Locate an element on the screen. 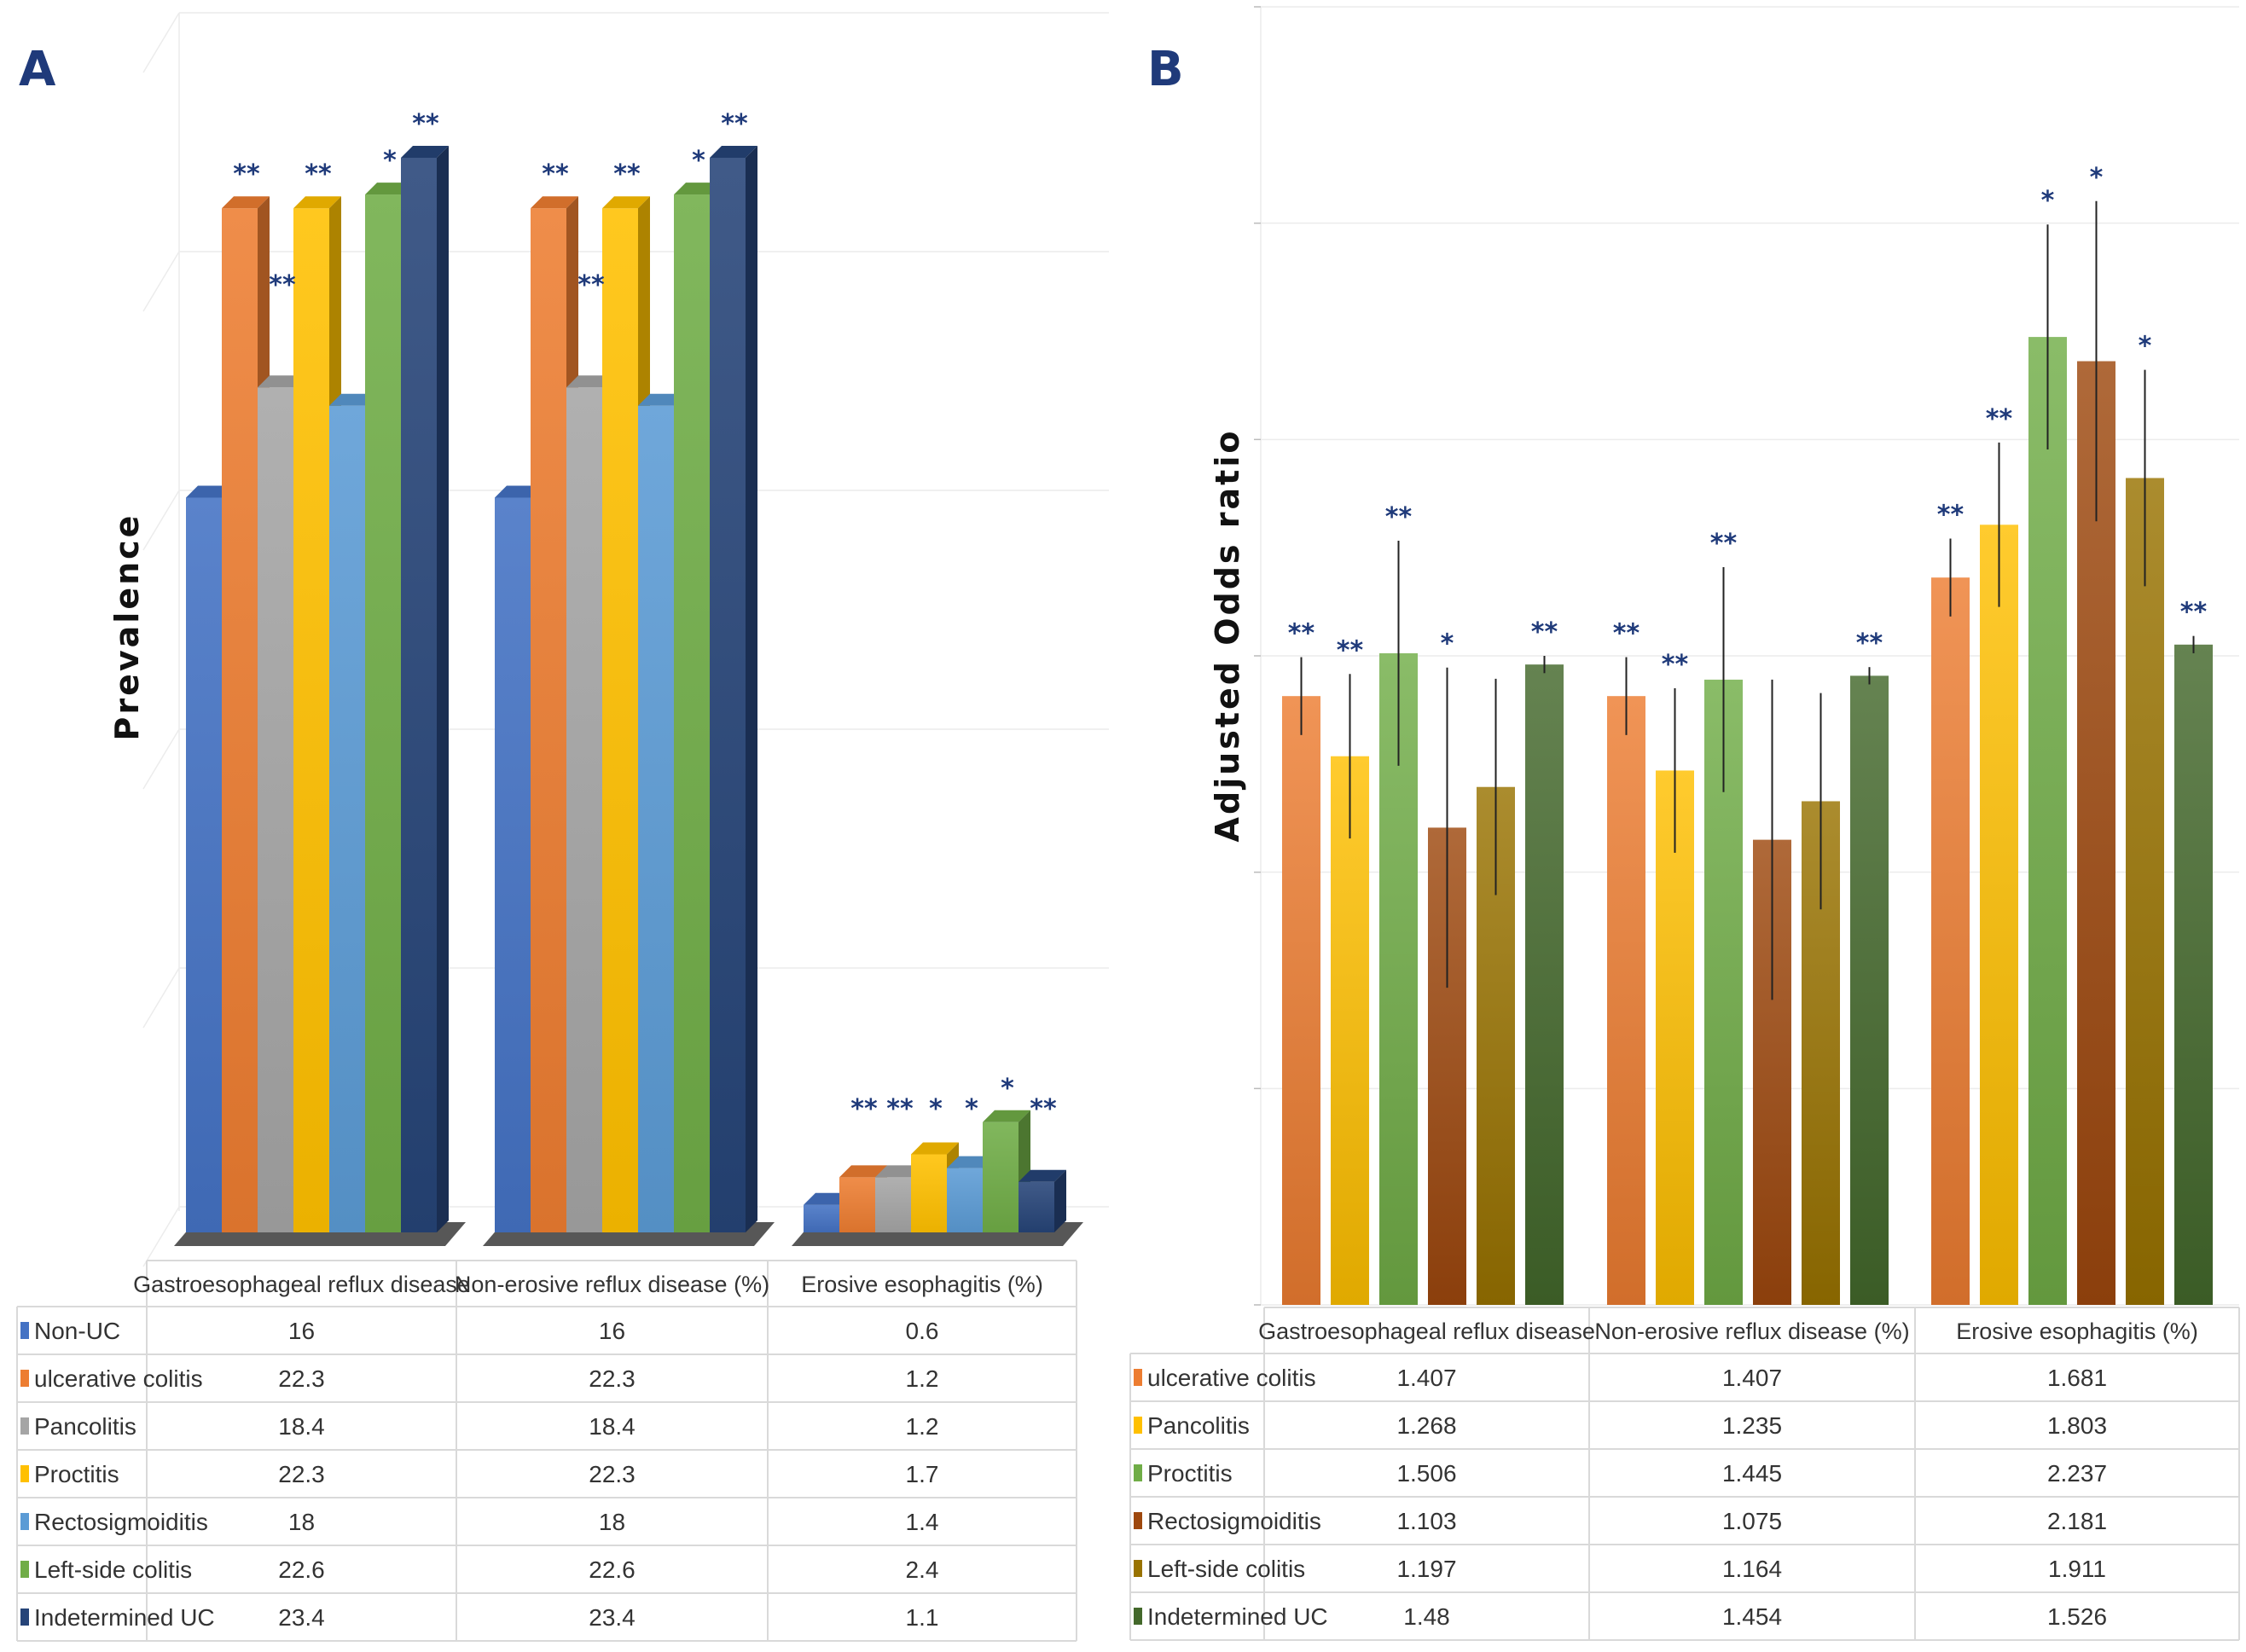  table-b-cell: 1.235 is located at coordinates (1752, 1425).